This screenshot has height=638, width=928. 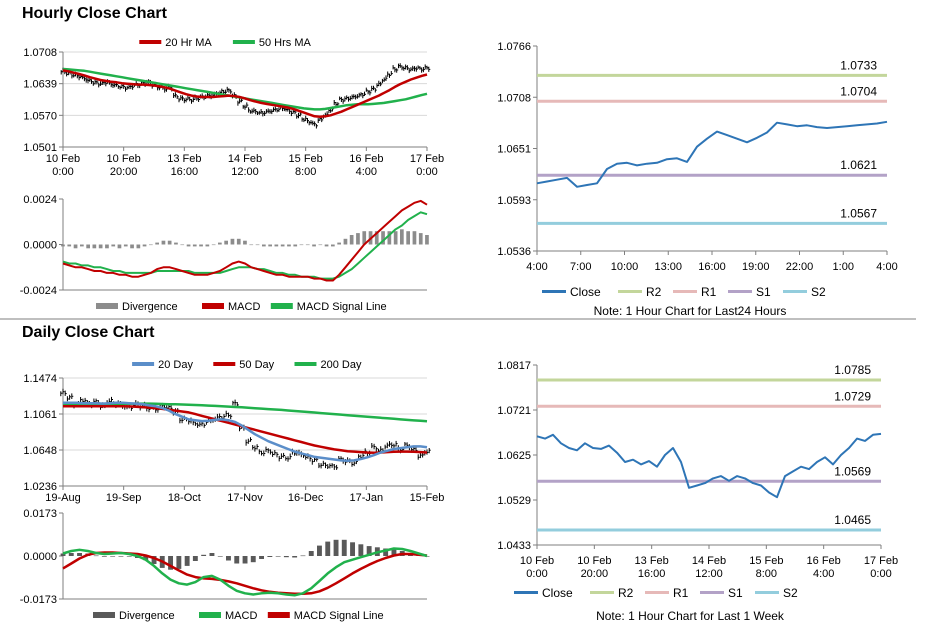 What do you see at coordinates (514, 201) in the screenshot?
I see `hourly-levels-y-tick-label: 1.0593` at bounding box center [514, 201].